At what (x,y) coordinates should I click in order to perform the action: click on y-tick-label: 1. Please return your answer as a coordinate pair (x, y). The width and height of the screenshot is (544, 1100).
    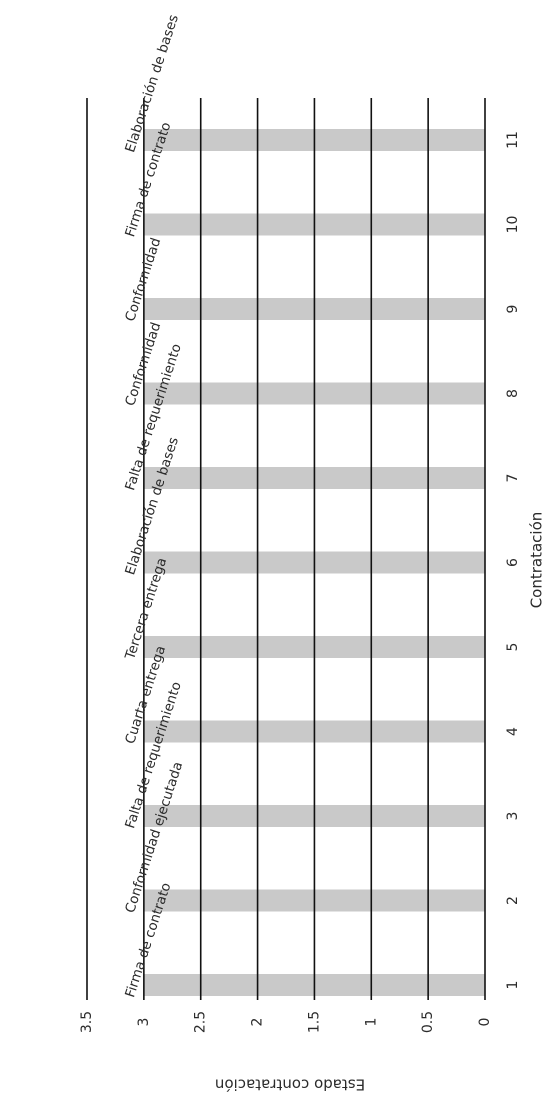
    Looking at the image, I should click on (371, 1022).